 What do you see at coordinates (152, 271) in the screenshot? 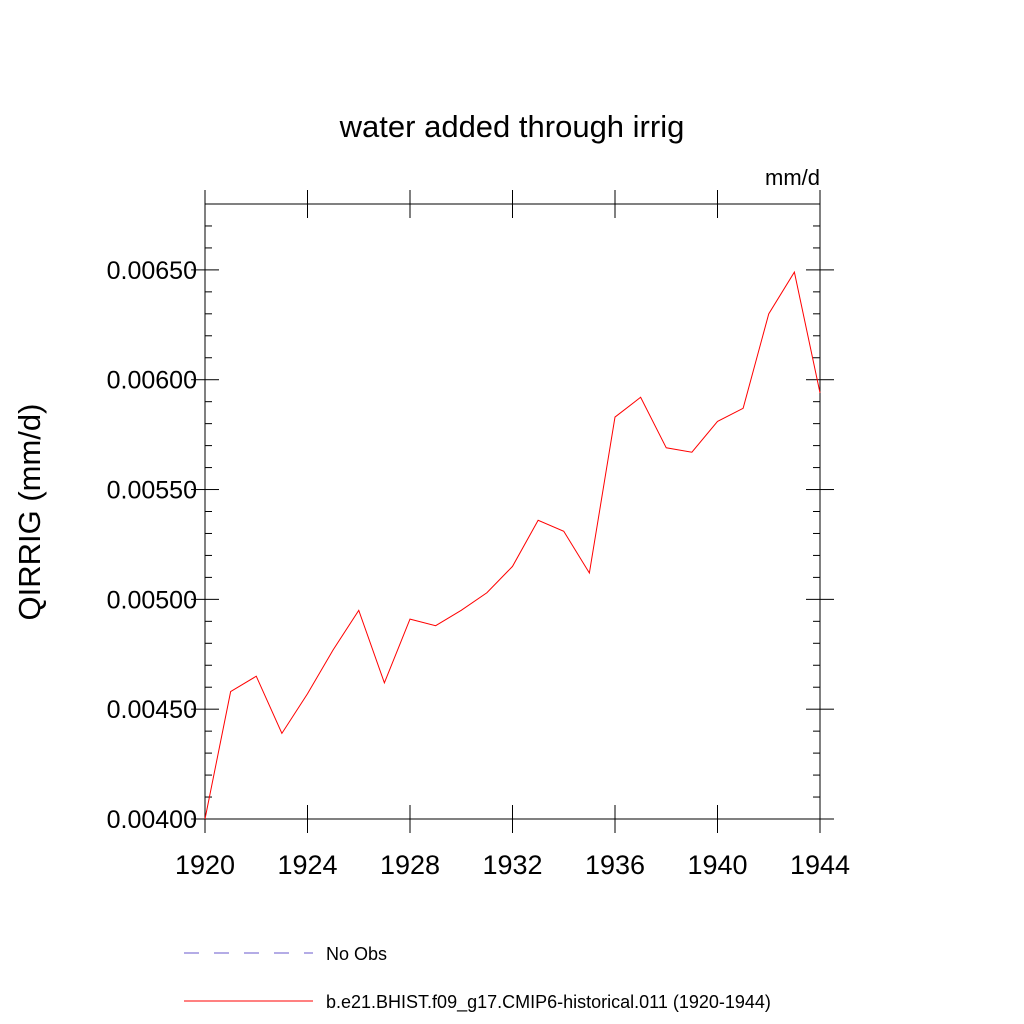
I see `y-tick-label: 0.00650` at bounding box center [152, 271].